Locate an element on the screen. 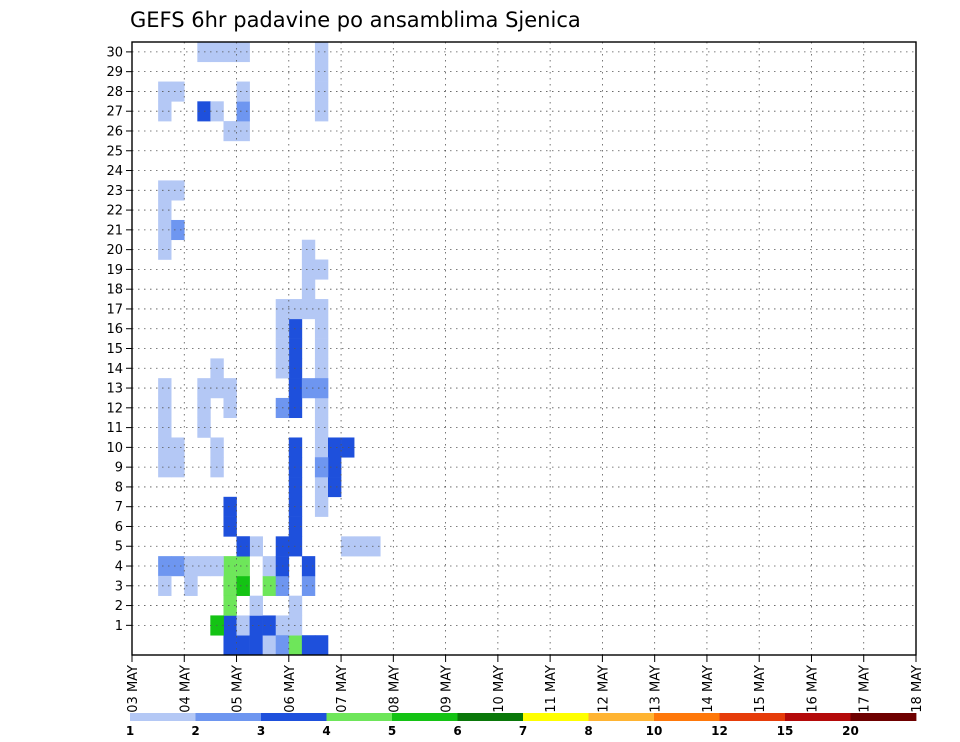  y-tick-label: 7 is located at coordinates (119, 507).